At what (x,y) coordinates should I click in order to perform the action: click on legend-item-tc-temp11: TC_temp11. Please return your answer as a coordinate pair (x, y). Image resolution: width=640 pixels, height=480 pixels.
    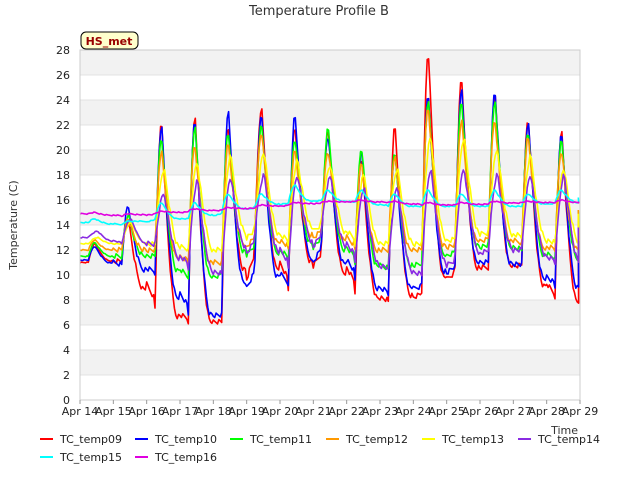
    Looking at the image, I should click on (271, 439).